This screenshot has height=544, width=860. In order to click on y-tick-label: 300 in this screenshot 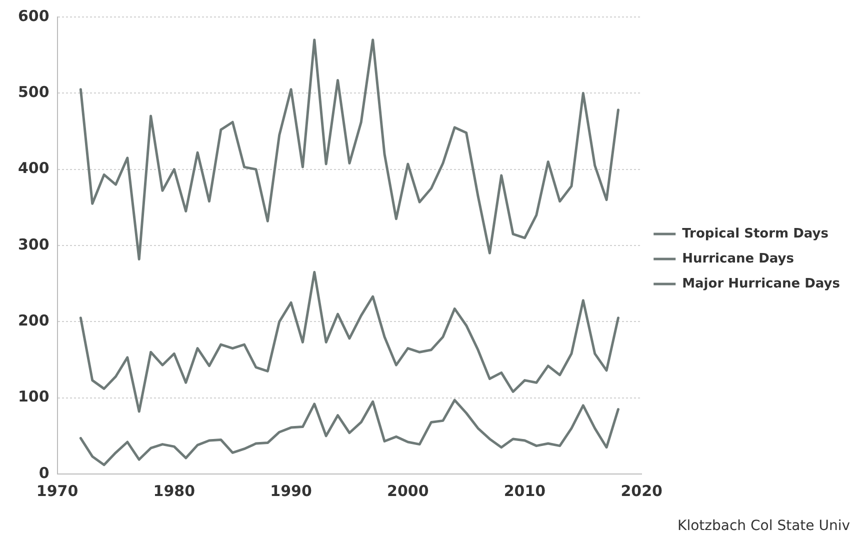, I will do `click(34, 244)`.